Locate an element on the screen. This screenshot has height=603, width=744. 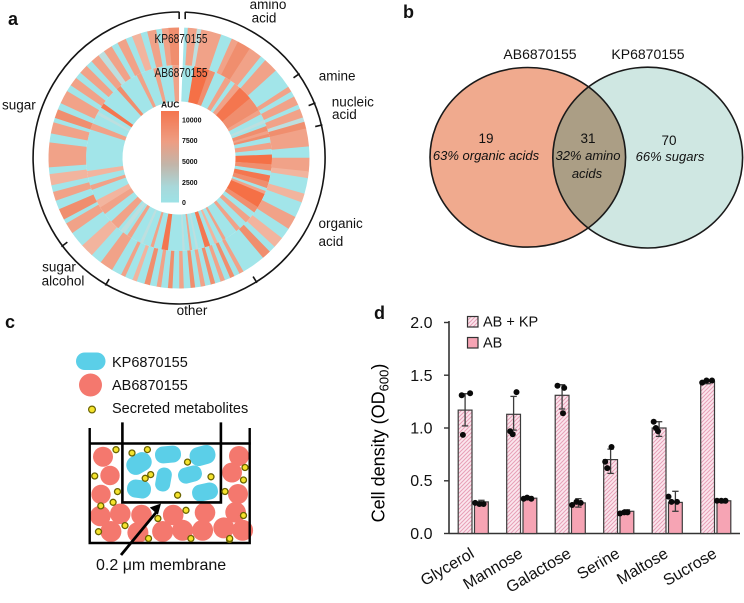
svg-text: 10000 is located at coordinates (192, 121).